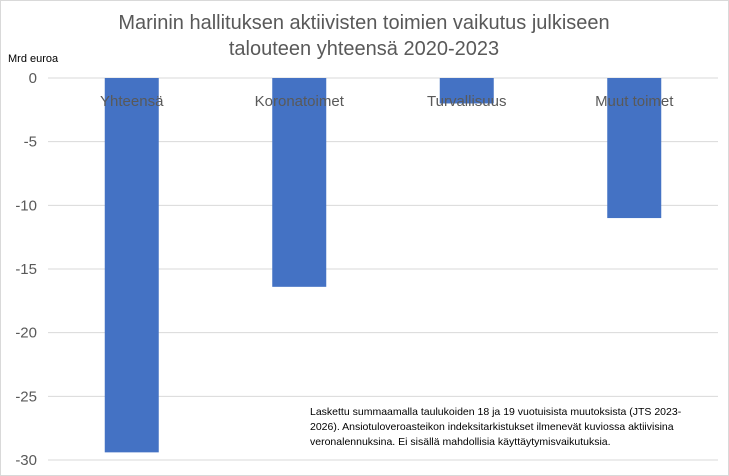 Image resolution: width=729 pixels, height=476 pixels. Describe the element at coordinates (30, 142) in the screenshot. I see `y-tick-label: -5` at that location.